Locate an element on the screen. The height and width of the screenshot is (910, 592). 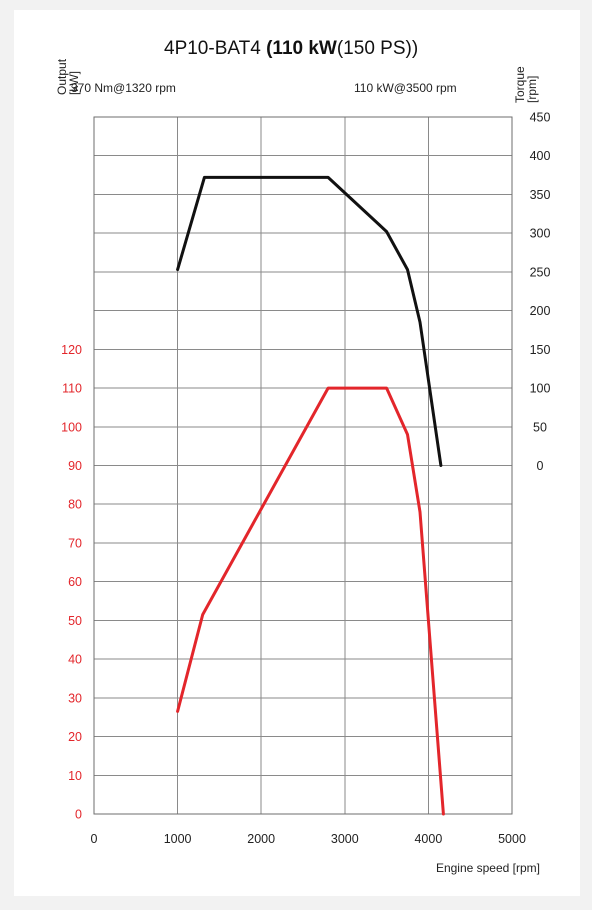
x-tick-label: 1000 is located at coordinates (178, 839).